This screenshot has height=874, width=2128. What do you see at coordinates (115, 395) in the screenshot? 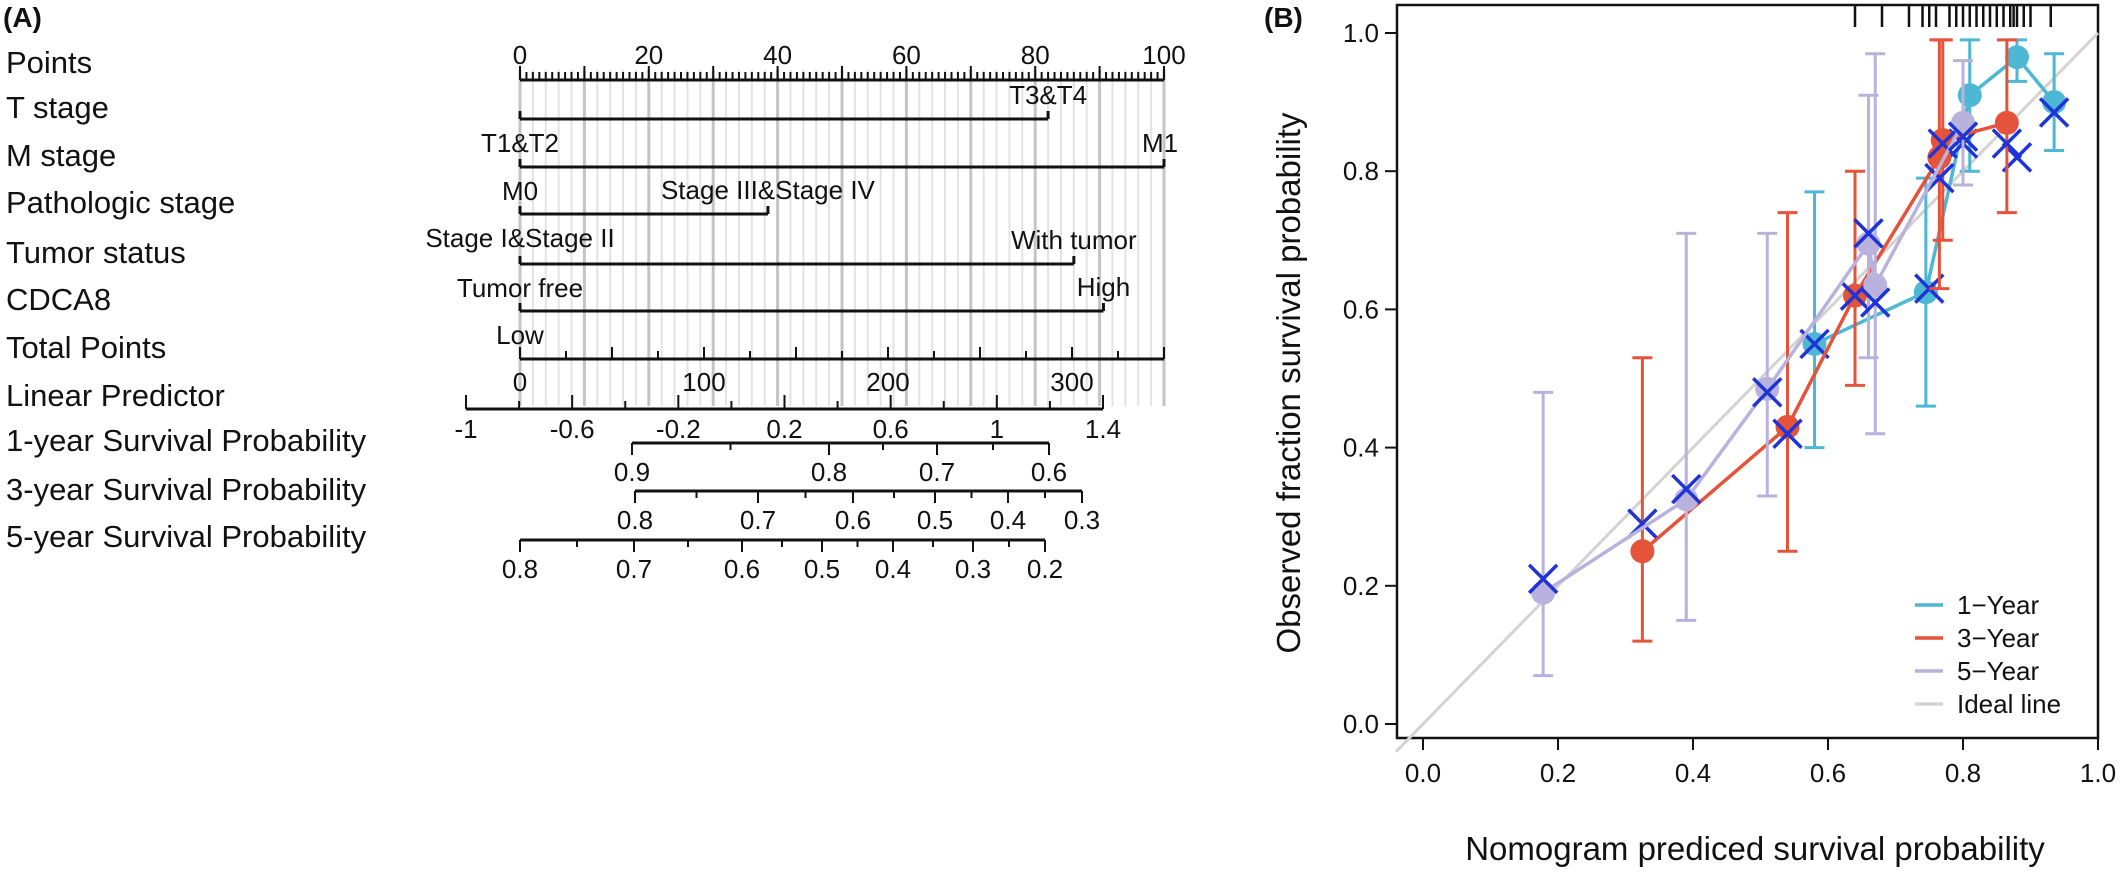
I see `row-label: Linear Predictor` at bounding box center [115, 395].